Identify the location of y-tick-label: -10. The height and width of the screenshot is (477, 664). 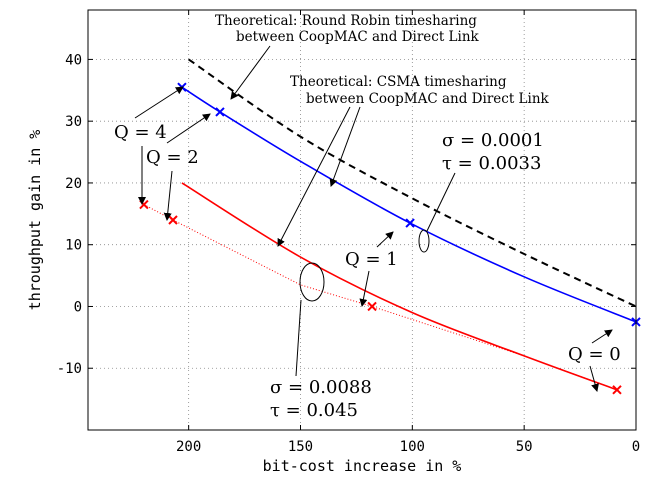
(69, 369).